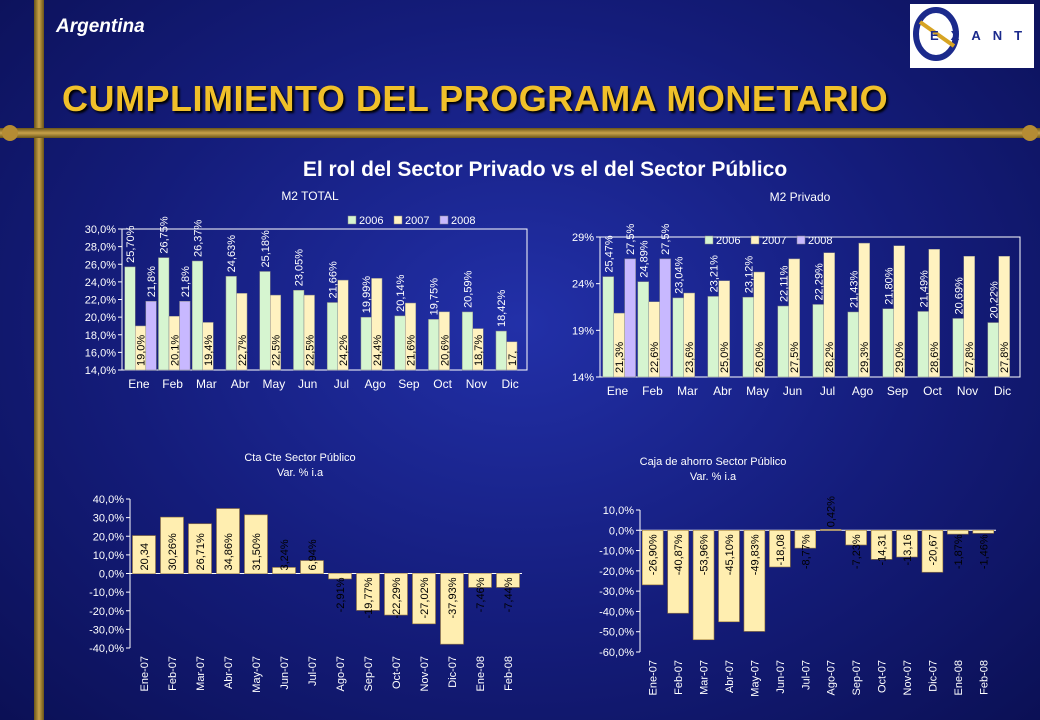  I want to click on y-tick-label: -20,0%, so click(616, 572).